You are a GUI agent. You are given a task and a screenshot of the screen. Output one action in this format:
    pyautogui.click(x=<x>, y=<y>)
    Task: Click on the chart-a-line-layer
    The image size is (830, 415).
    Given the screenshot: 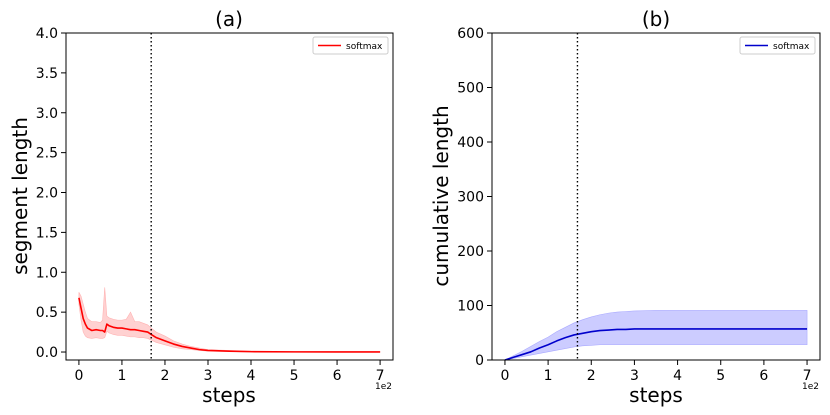 What is the action you would take?
    pyautogui.click(x=229, y=325)
    